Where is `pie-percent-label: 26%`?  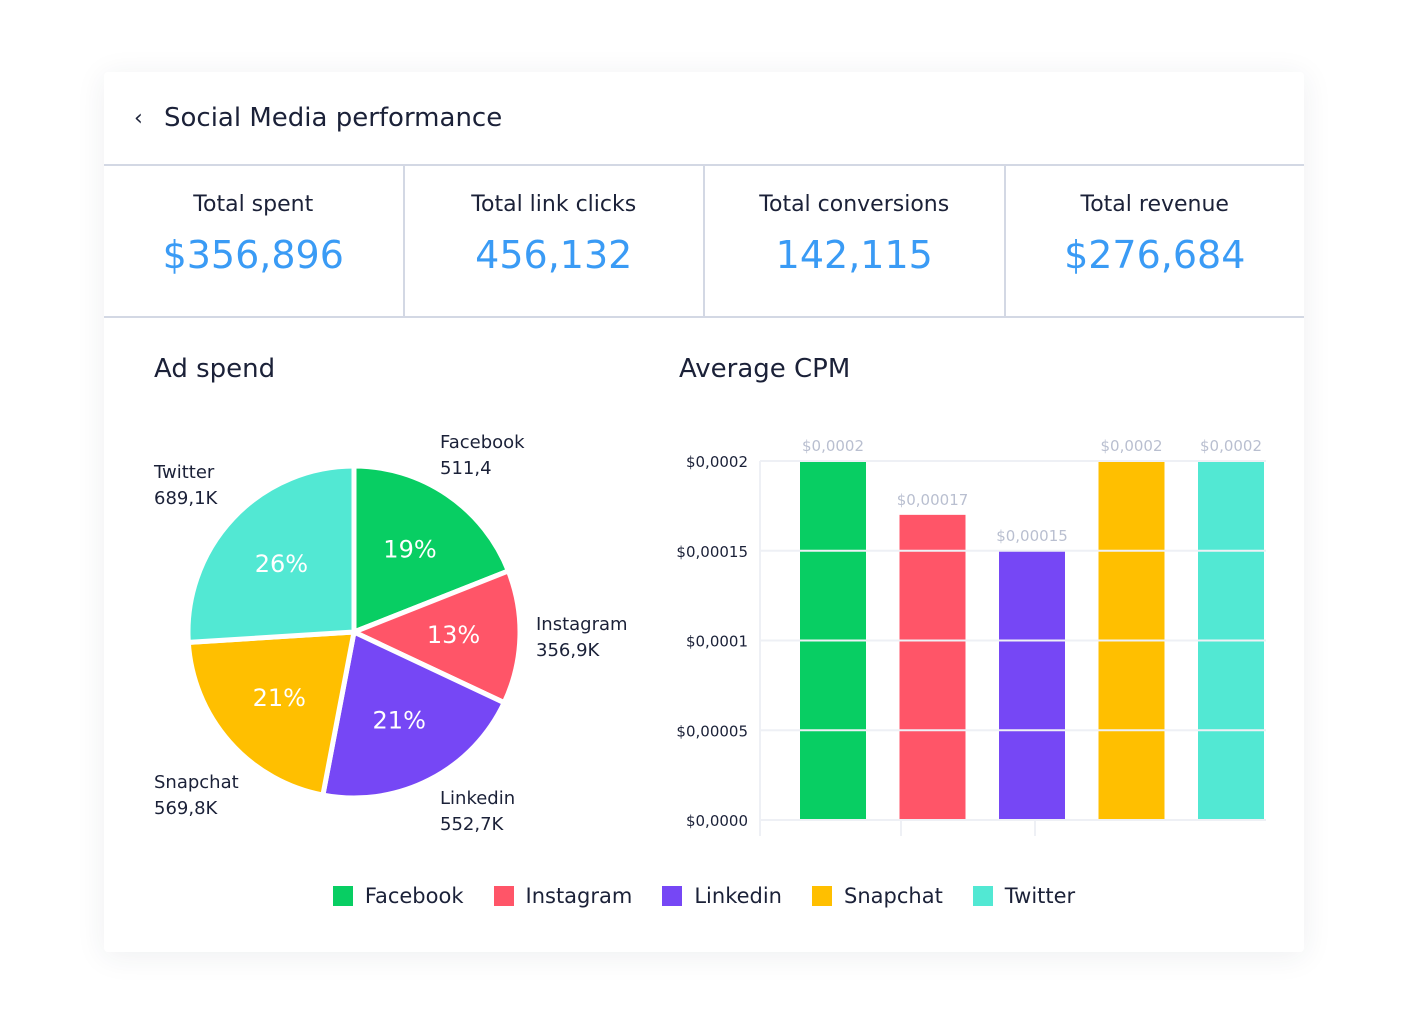 pie-percent-label: 26% is located at coordinates (281, 564).